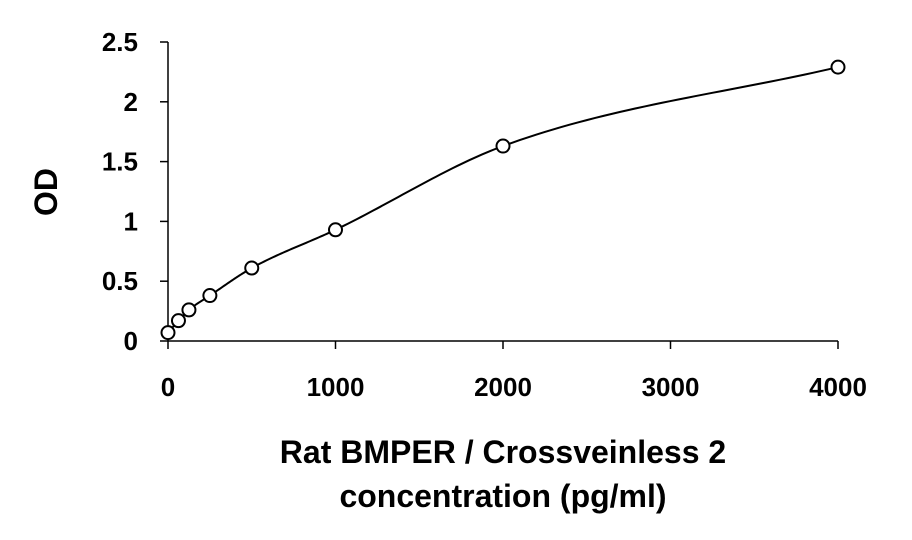 The height and width of the screenshot is (540, 912). I want to click on y-axis-title: OD, so click(46, 192).